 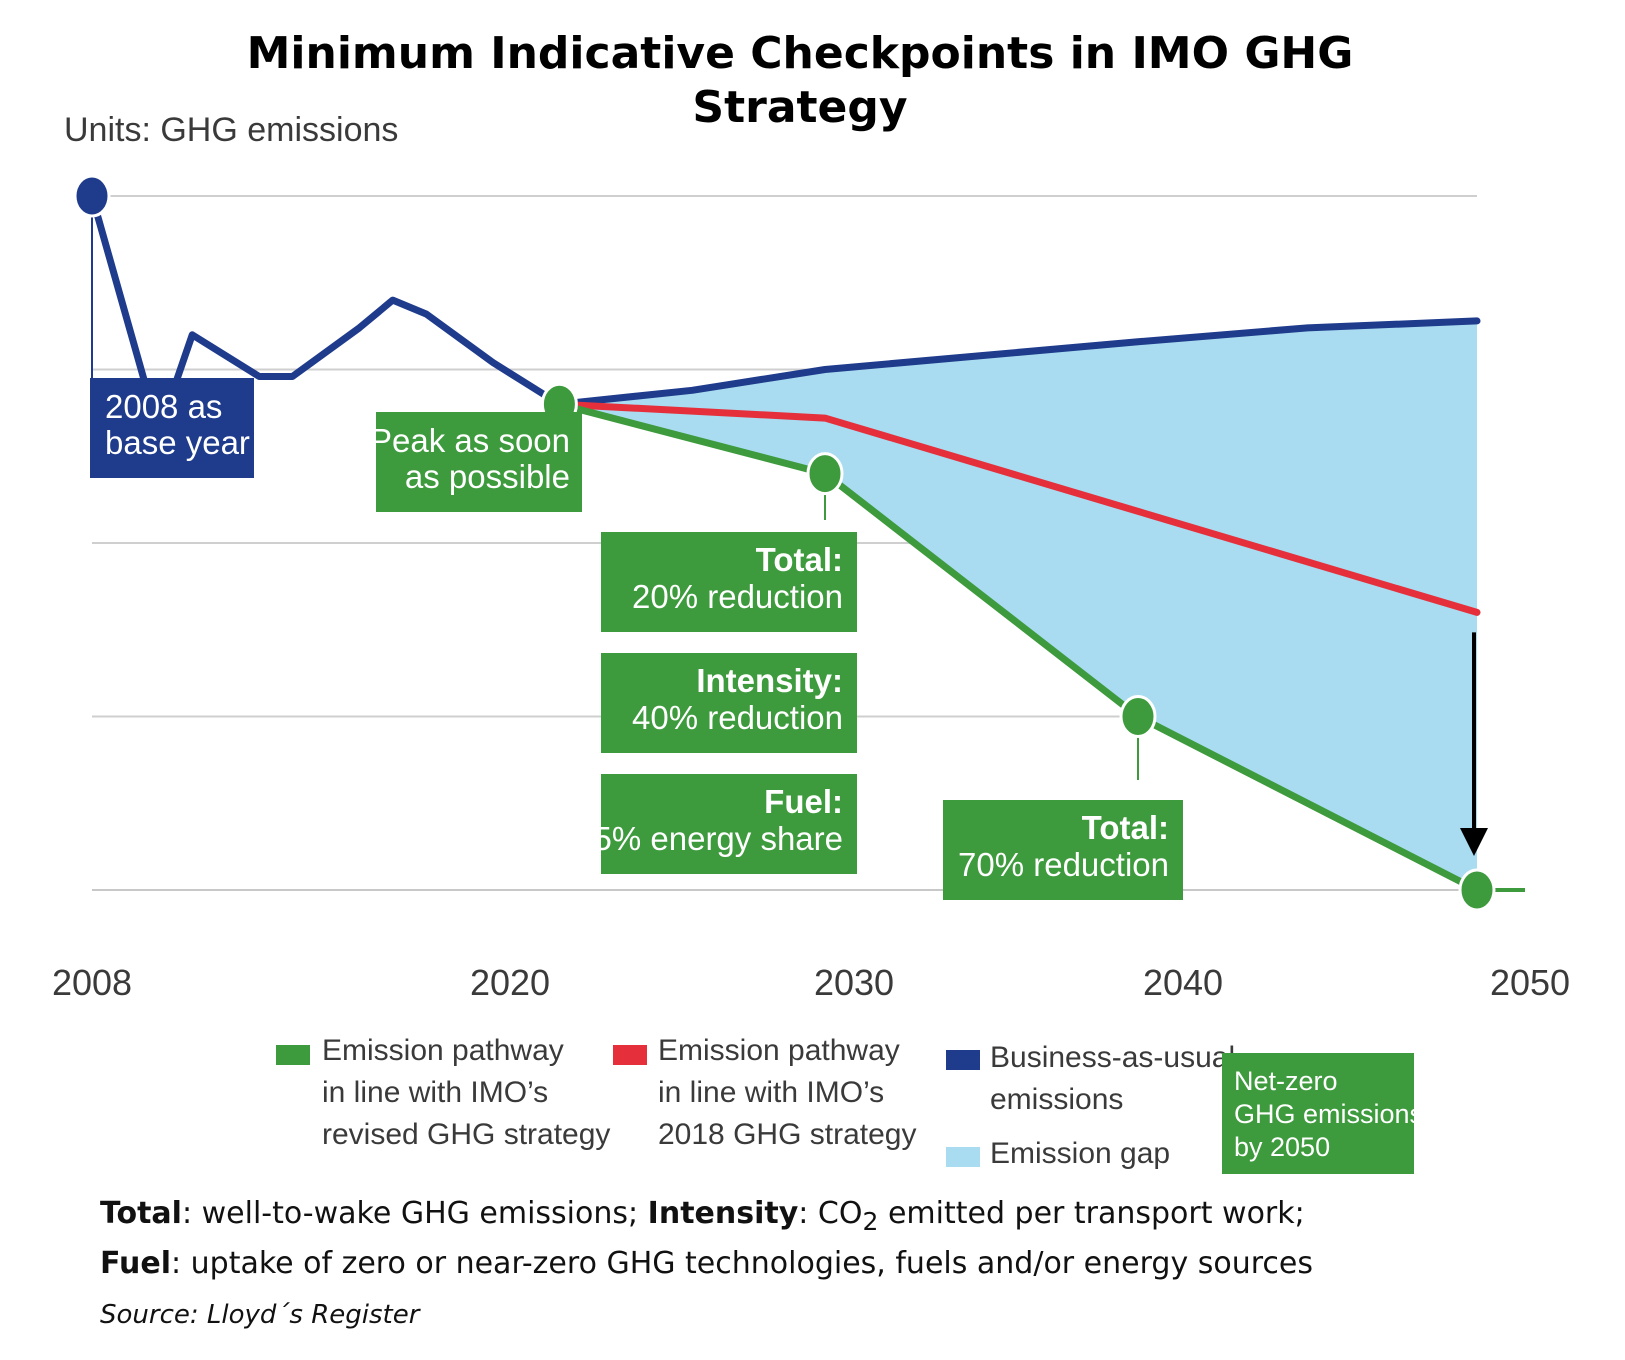 What do you see at coordinates (414, 1213) in the screenshot?
I see `footnote-total-text: : well-to-wake GHG emissions;` at bounding box center [414, 1213].